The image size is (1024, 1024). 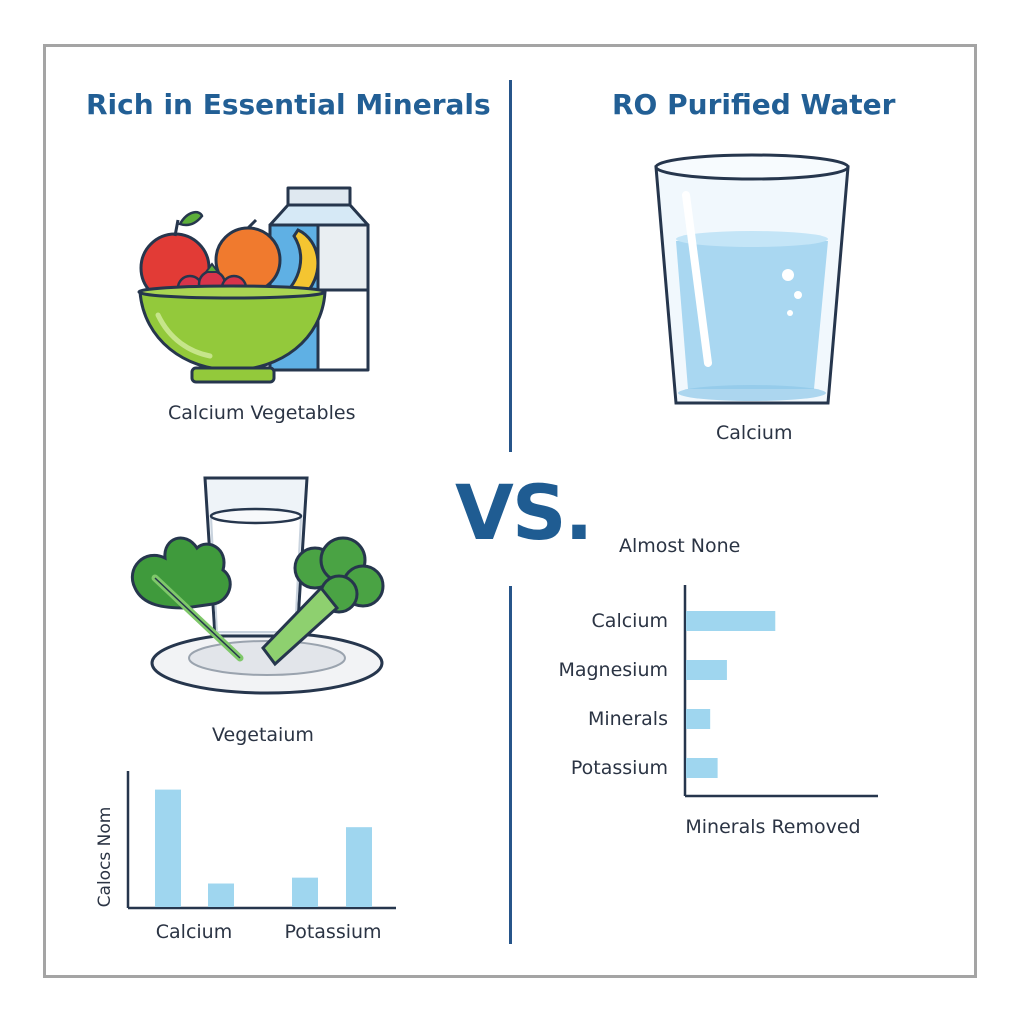 What do you see at coordinates (706, 670) in the screenshot?
I see `right-chart-bar-magnesium` at bounding box center [706, 670].